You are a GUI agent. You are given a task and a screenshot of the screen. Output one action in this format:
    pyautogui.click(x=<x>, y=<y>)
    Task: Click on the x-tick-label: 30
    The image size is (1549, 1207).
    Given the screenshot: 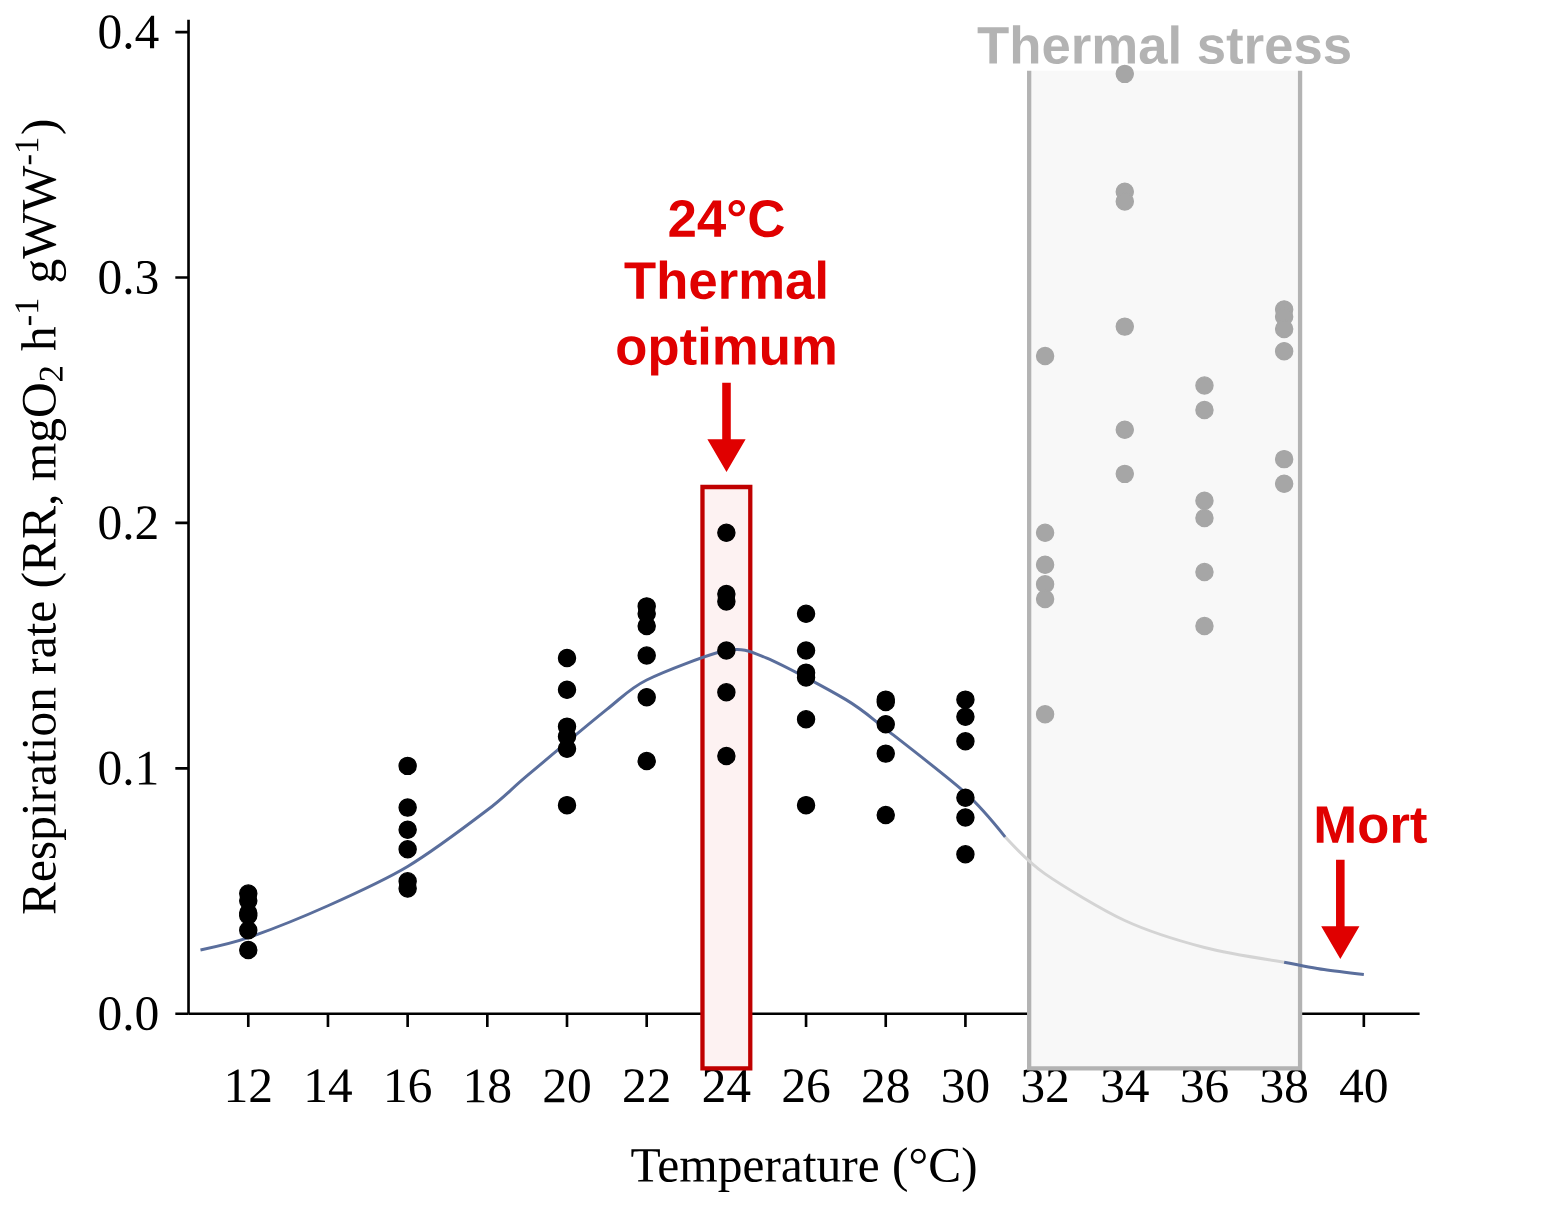 What is the action you would take?
    pyautogui.click(x=966, y=1086)
    